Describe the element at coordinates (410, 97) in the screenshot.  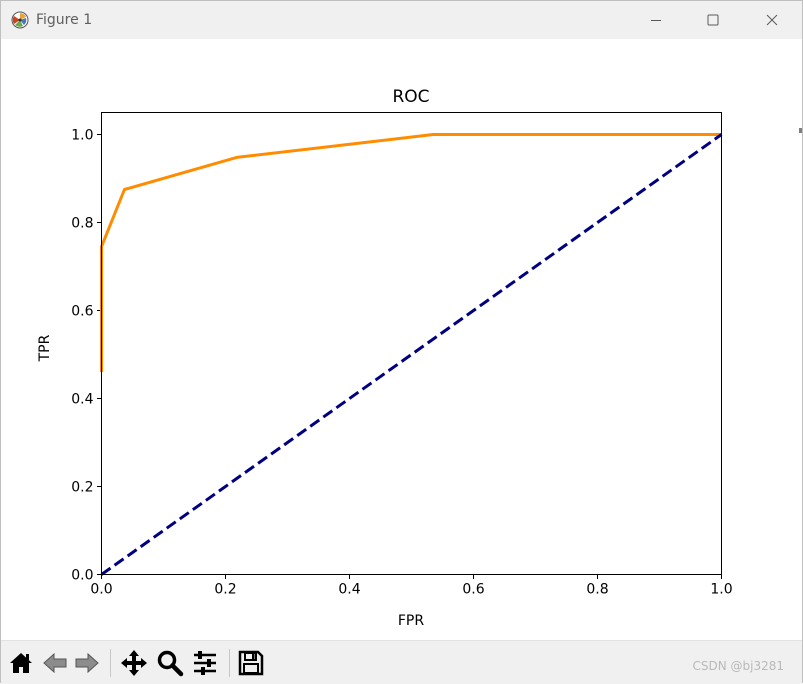
I see `chart-title: ROC` at that location.